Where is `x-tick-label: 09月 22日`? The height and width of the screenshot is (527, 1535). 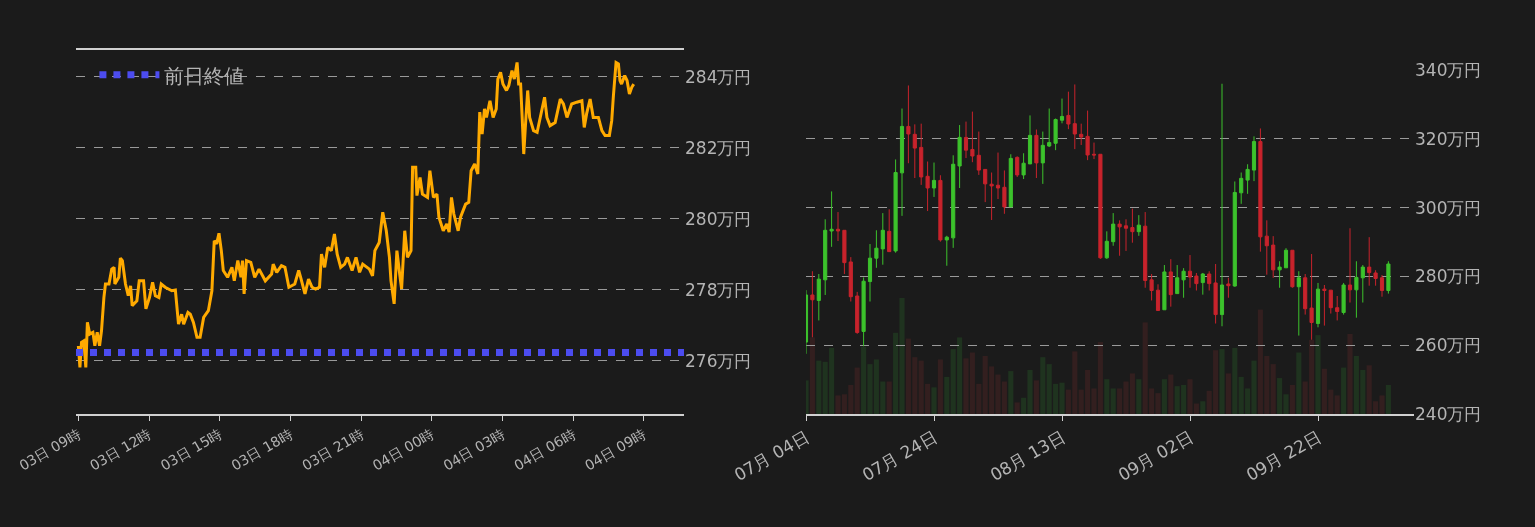 x-tick-label: 09月 22日 is located at coordinates (1283, 456).